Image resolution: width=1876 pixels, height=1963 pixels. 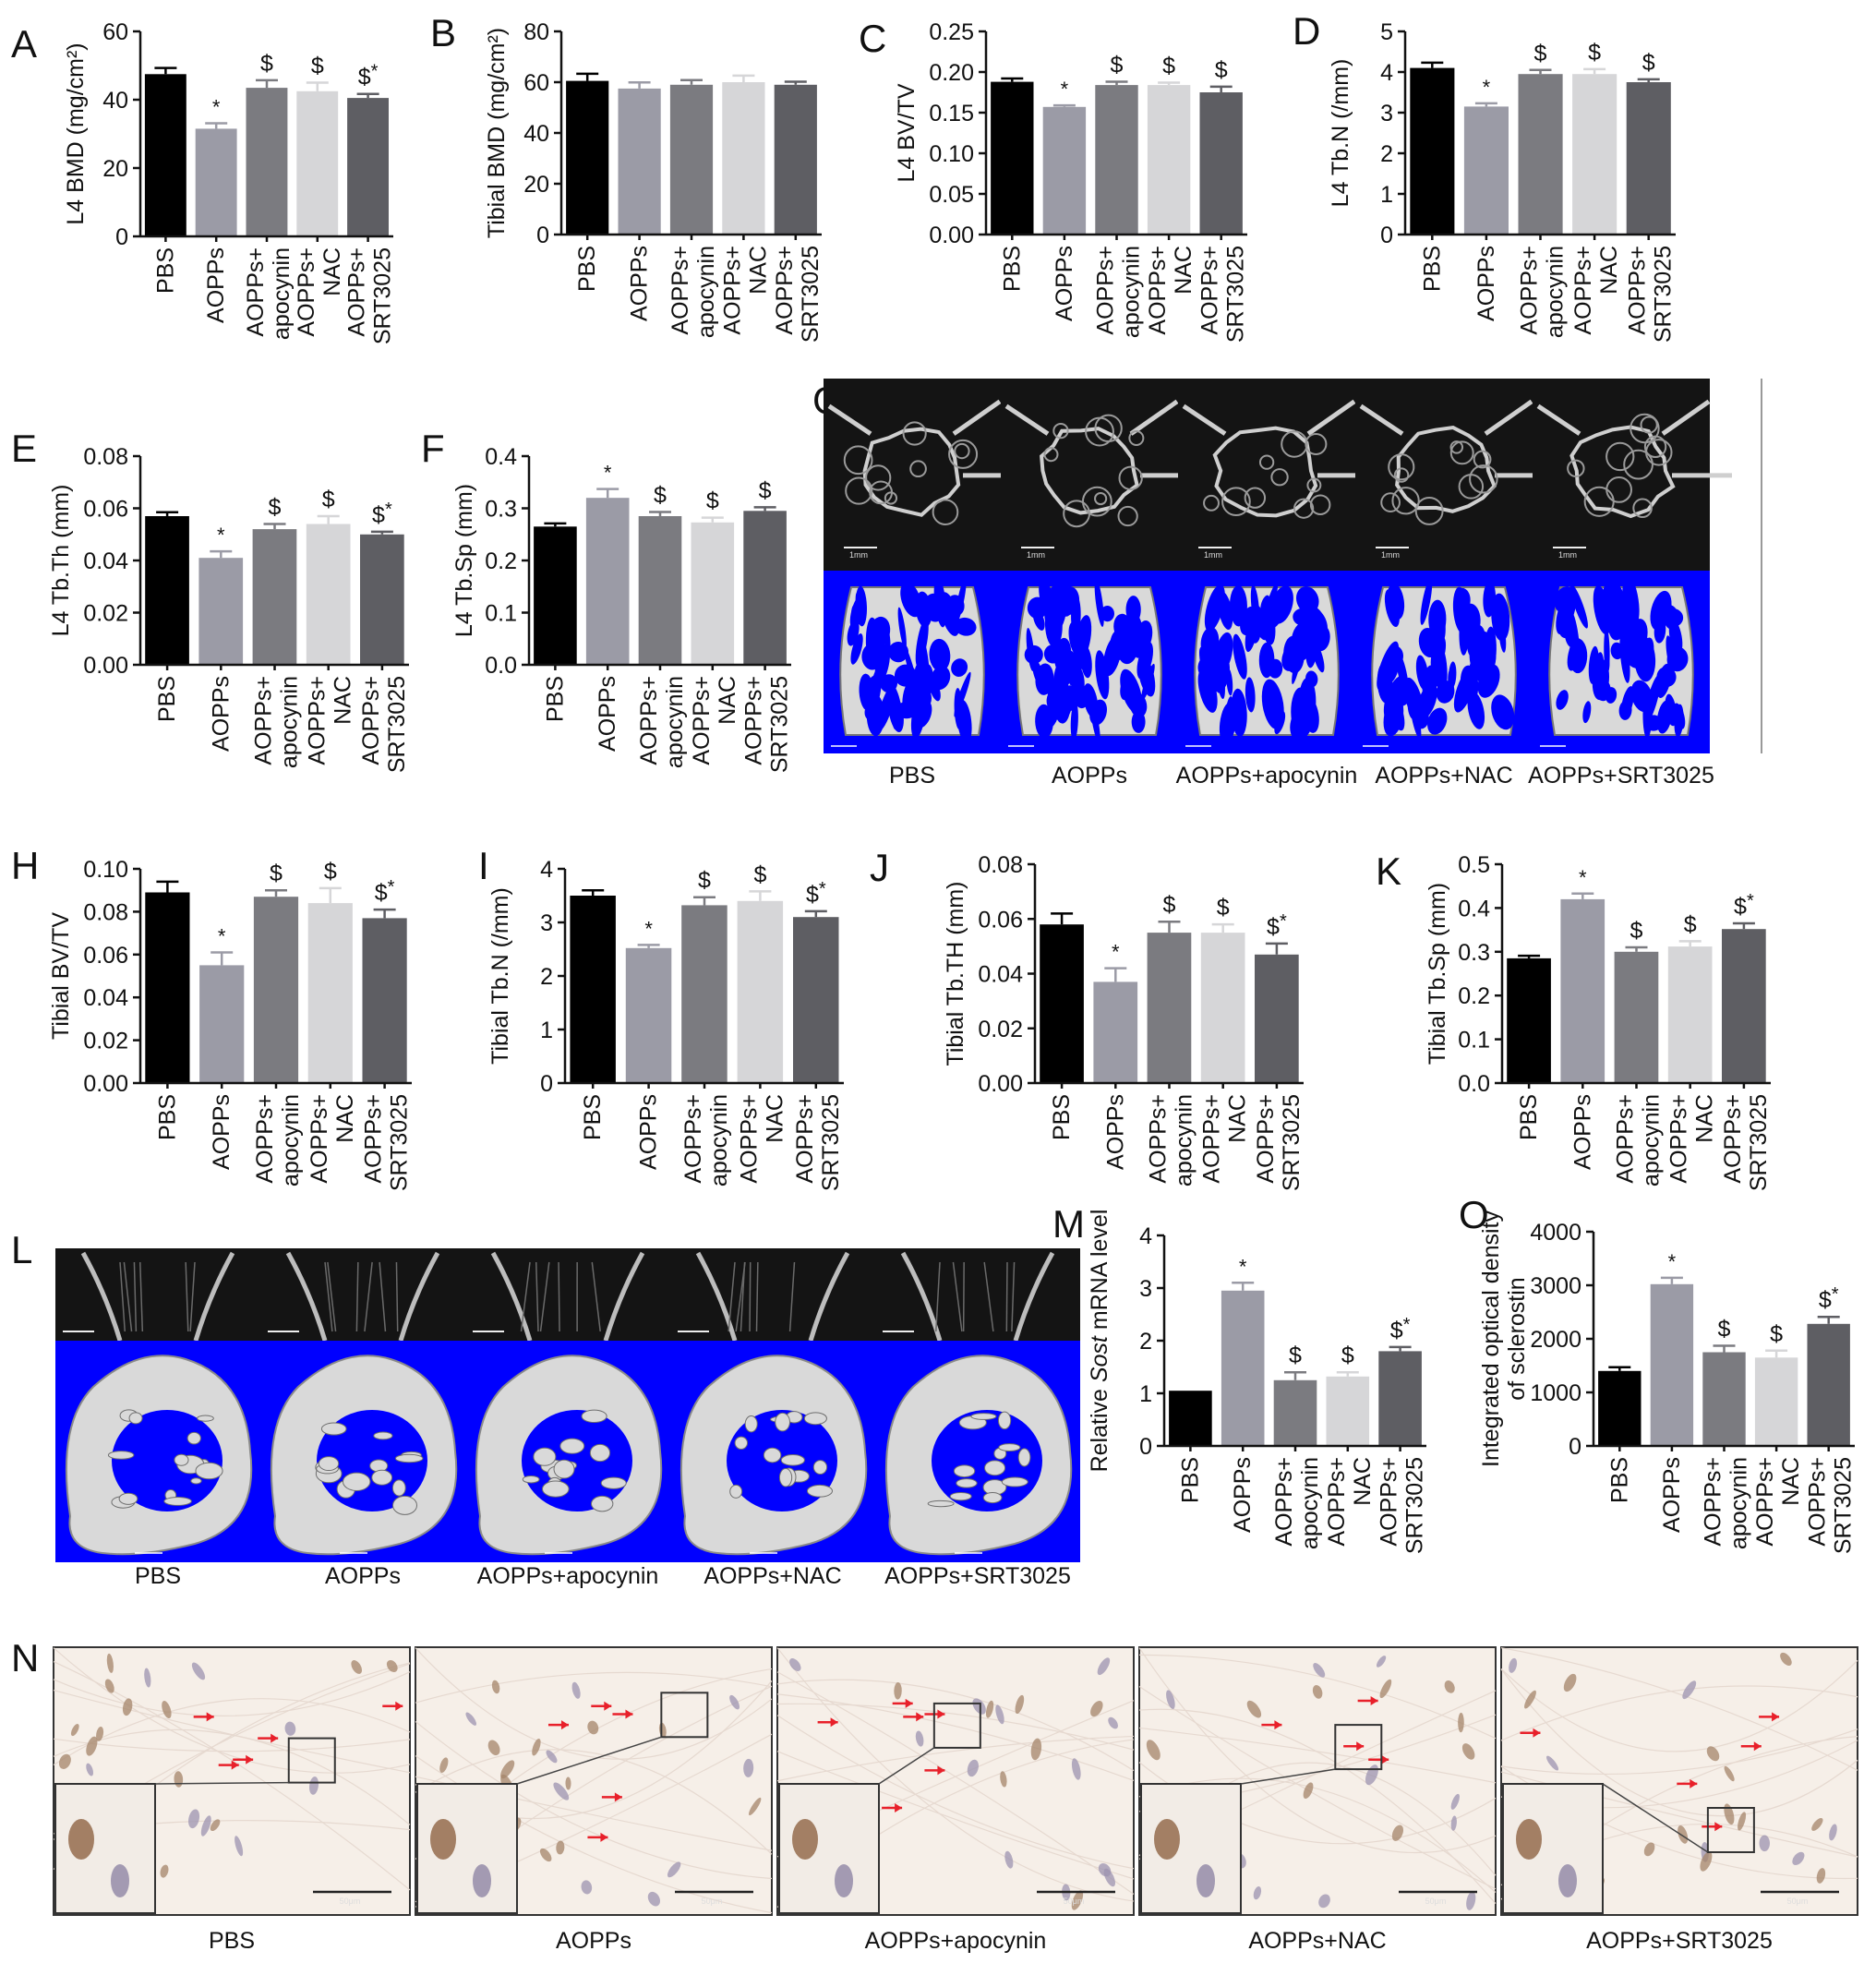 I want to click on y-tick-label: 0.04, so click(x=1000, y=975).